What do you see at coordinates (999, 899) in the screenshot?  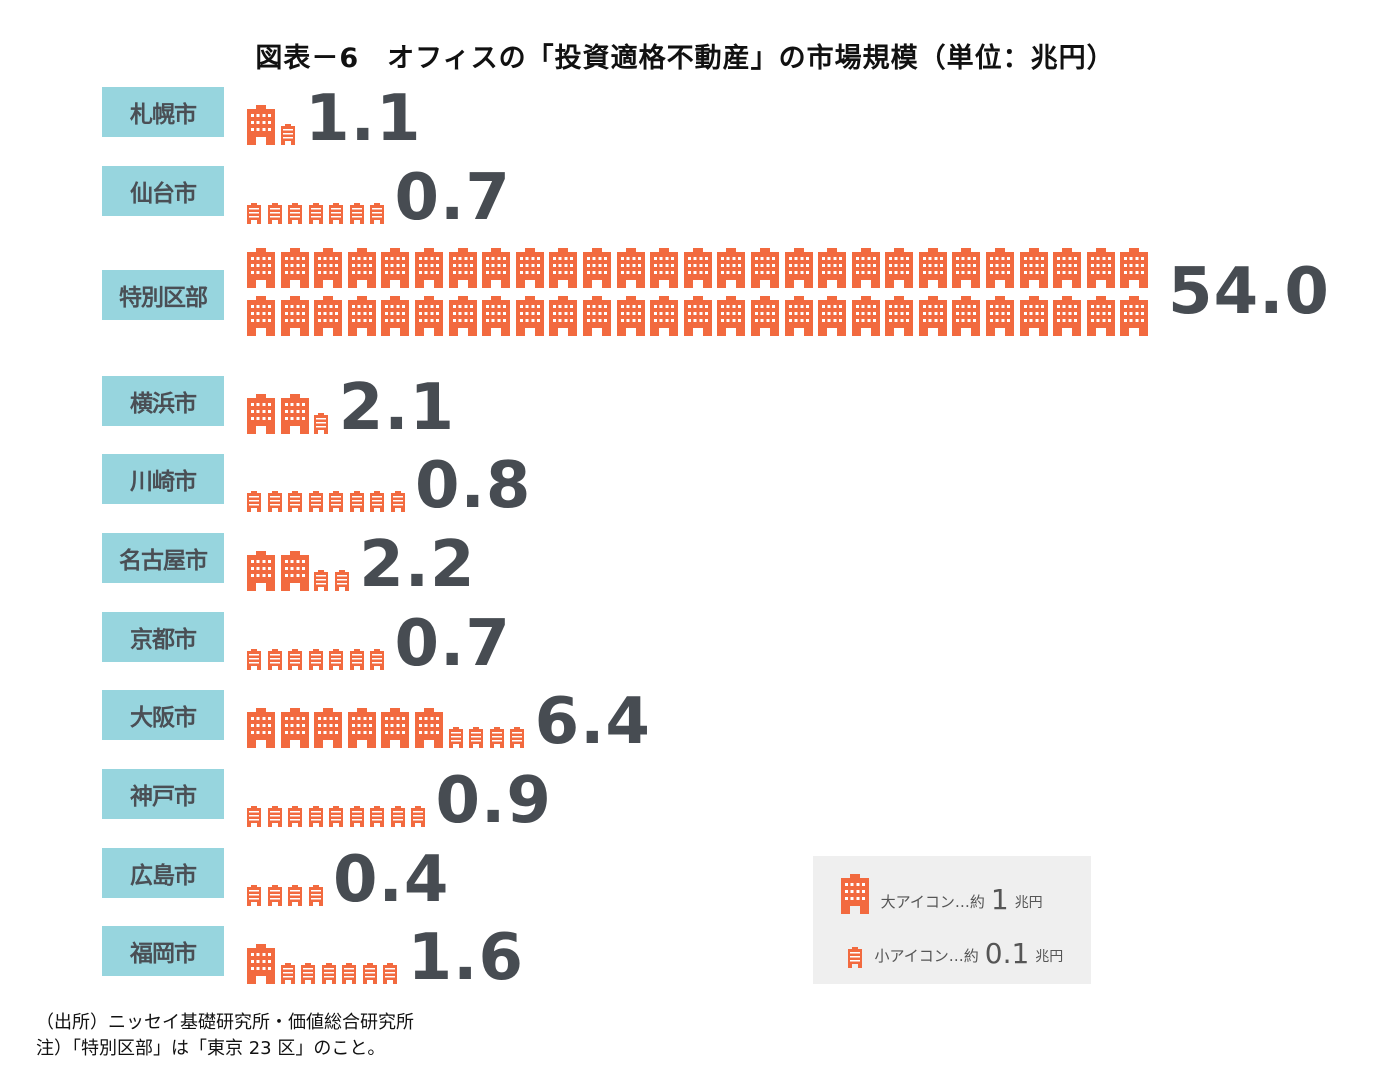 I see `legend-large-value: 1` at bounding box center [999, 899].